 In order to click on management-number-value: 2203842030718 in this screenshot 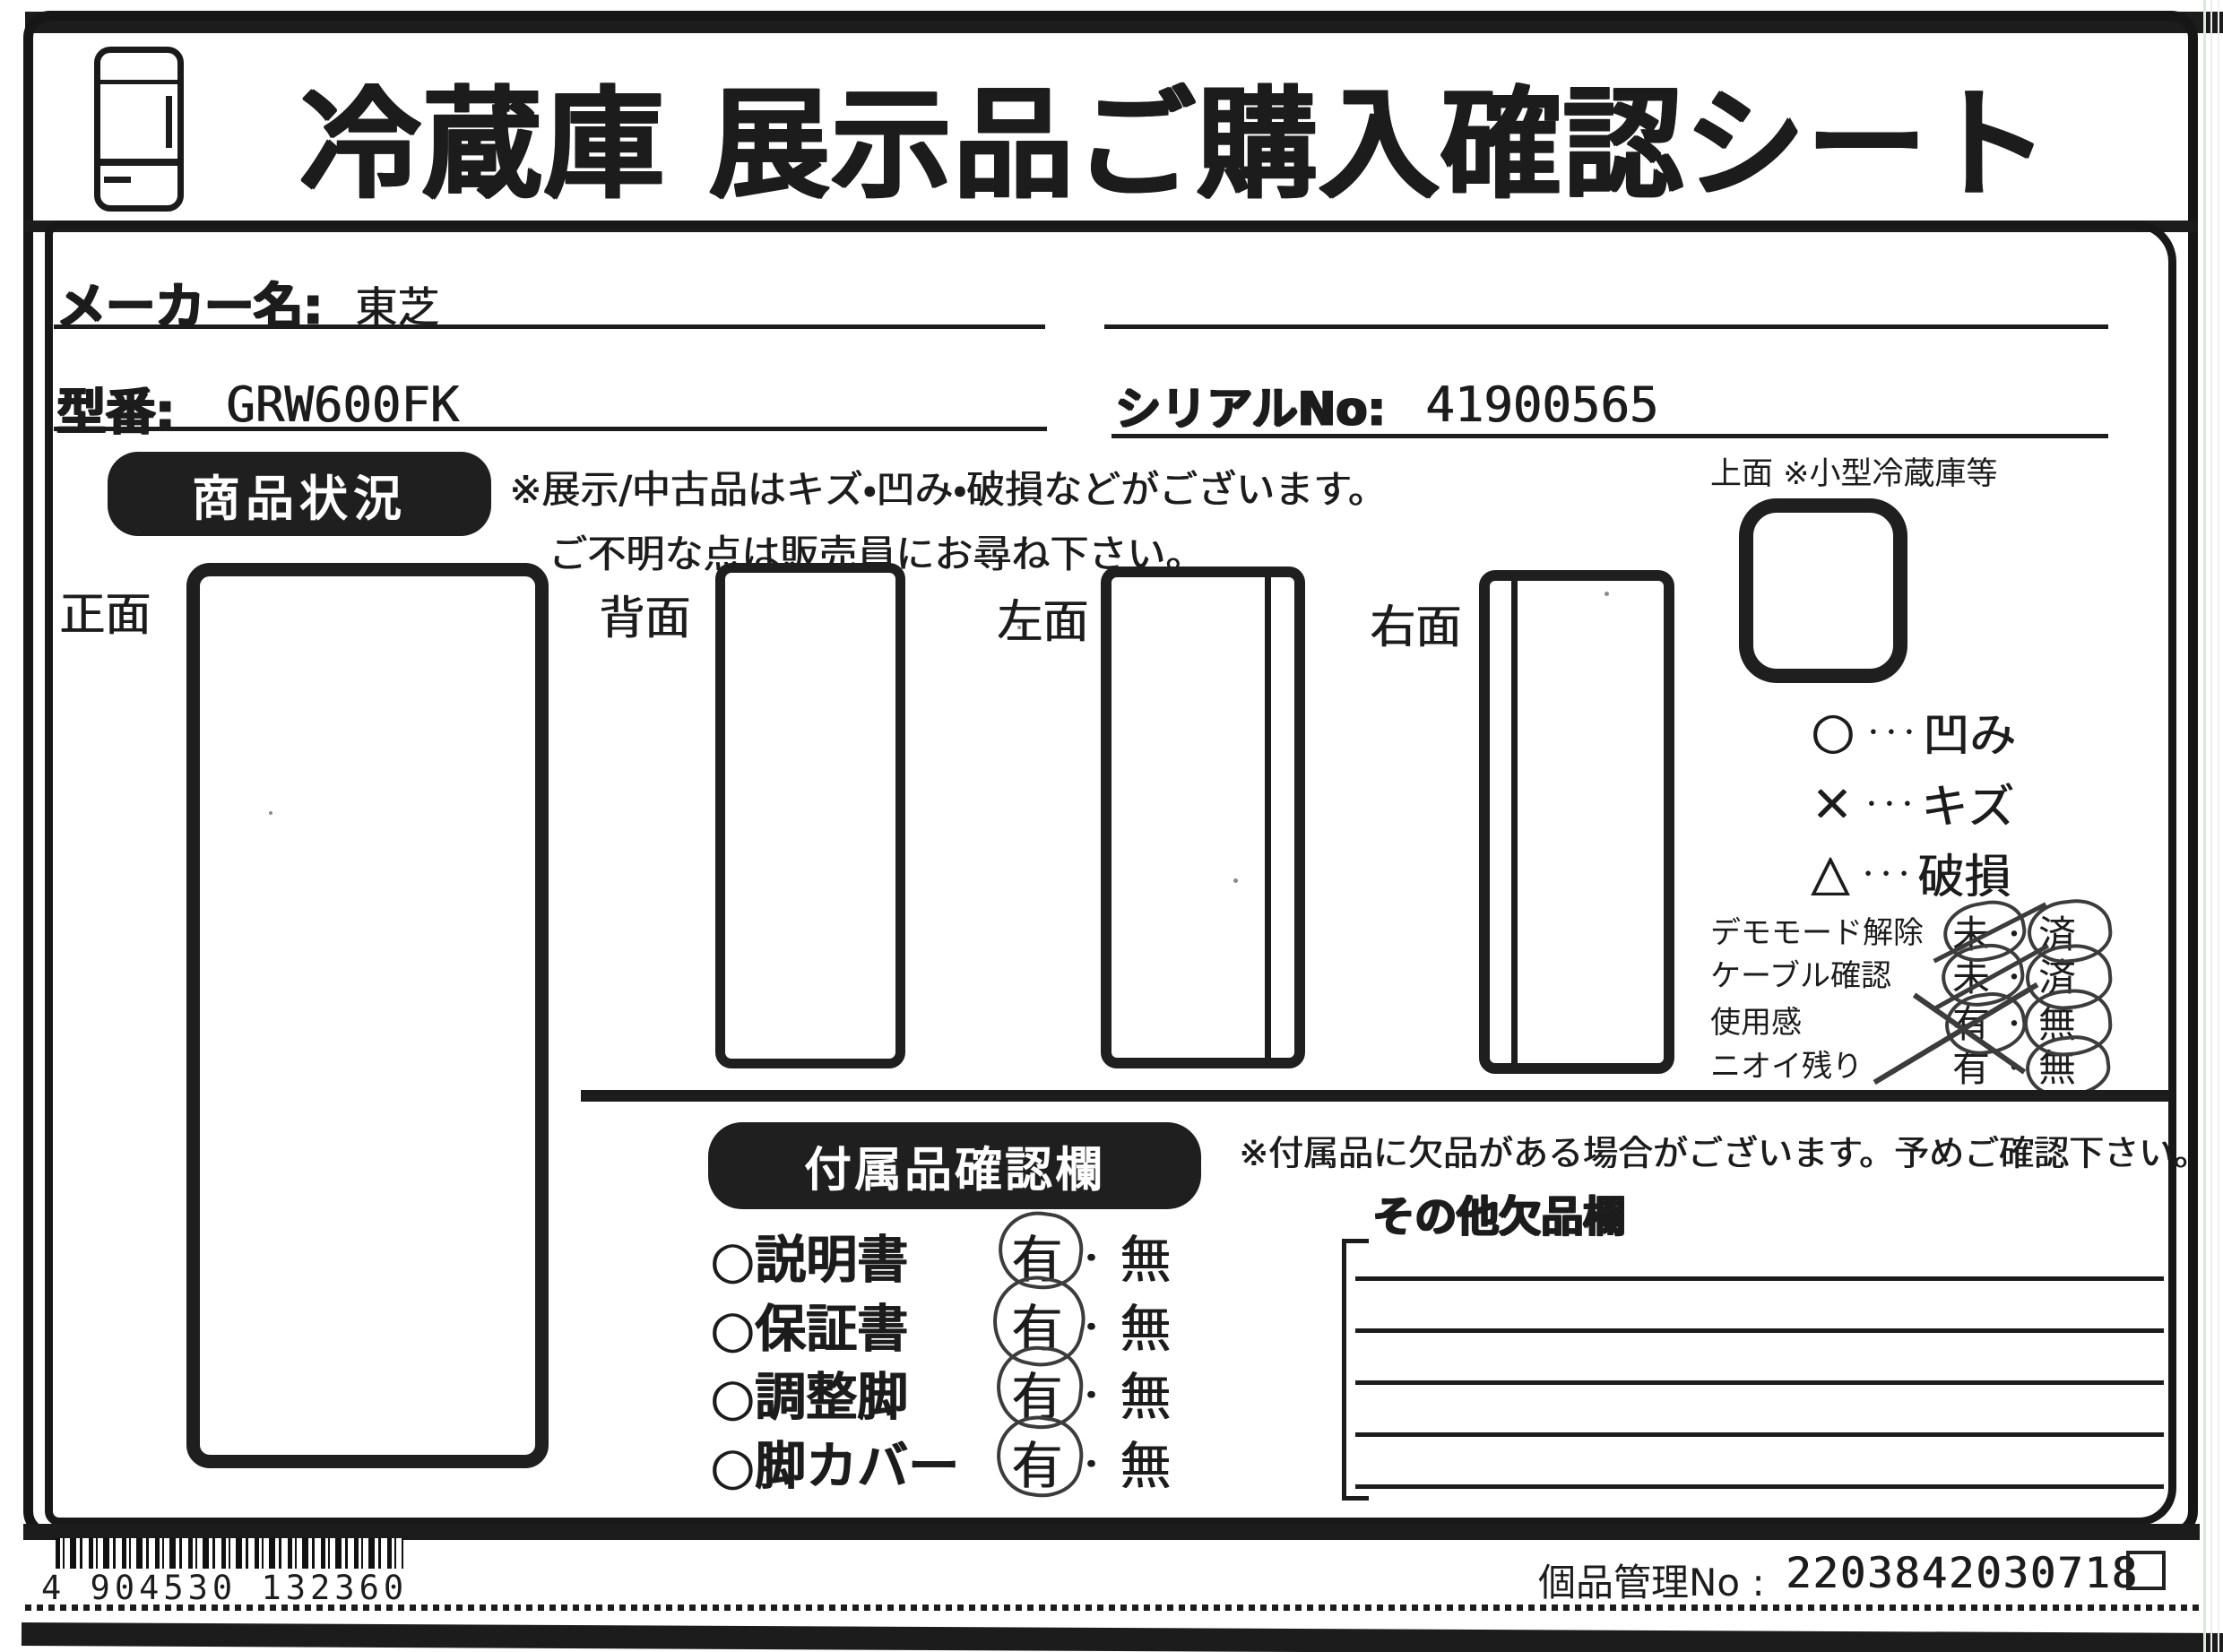, I will do `click(1963, 1573)`.